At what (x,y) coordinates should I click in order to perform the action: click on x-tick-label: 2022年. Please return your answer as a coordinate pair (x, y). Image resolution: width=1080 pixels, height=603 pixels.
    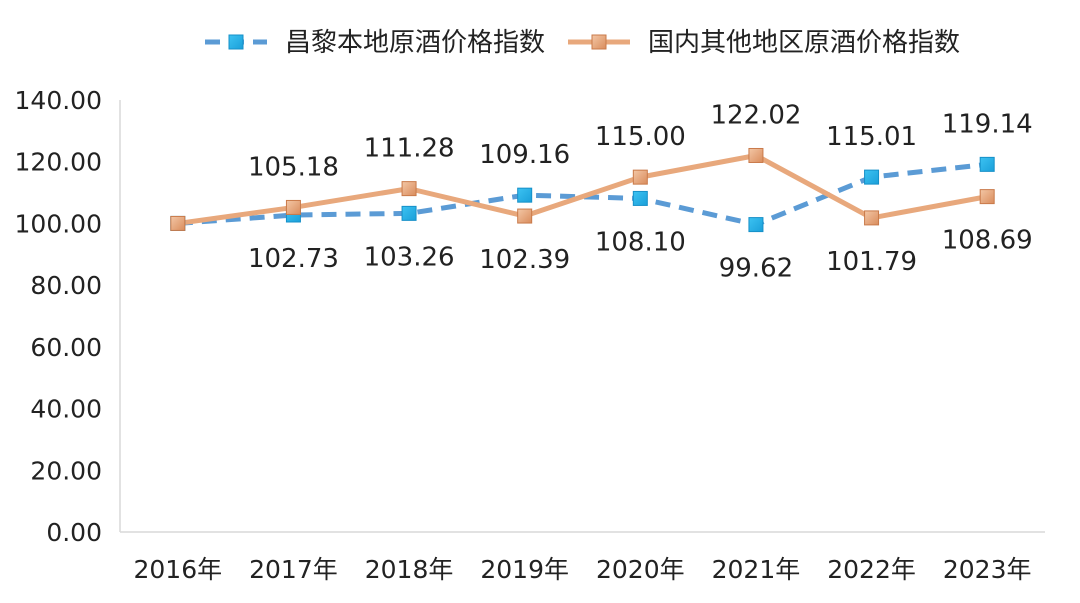
    Looking at the image, I should click on (871, 569).